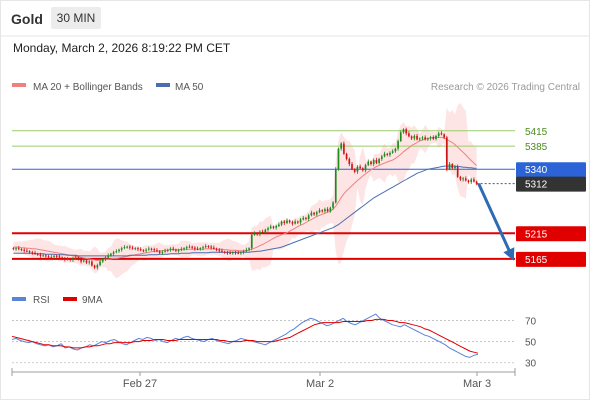  Describe the element at coordinates (505, 87) in the screenshot. I see `copyright-label: Research © 2026 Trading Central` at that location.